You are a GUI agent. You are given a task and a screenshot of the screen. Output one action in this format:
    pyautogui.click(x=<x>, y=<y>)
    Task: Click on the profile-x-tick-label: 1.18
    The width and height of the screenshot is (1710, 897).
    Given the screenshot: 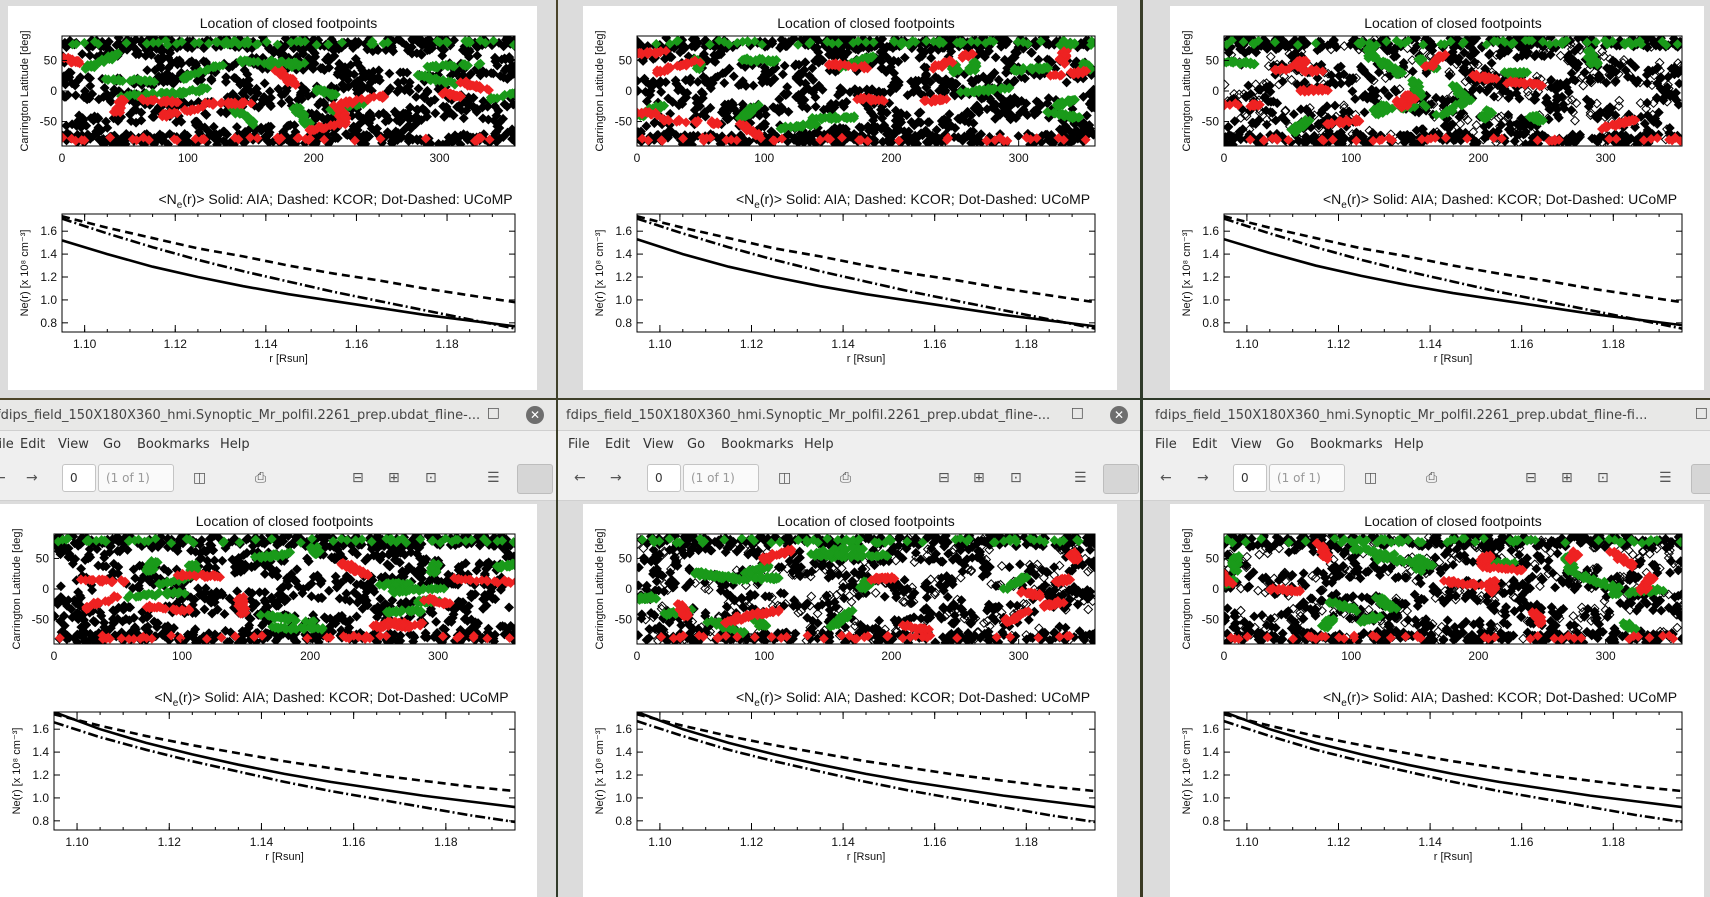 What is the action you would take?
    pyautogui.click(x=1027, y=344)
    